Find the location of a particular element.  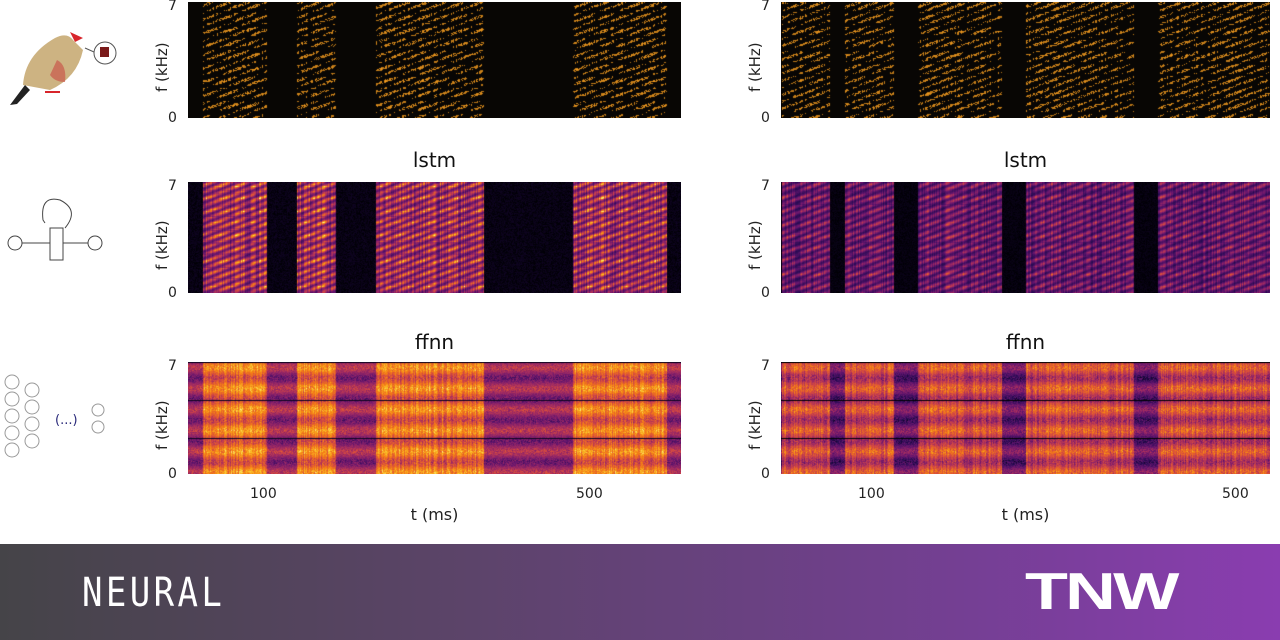

spectrogram-song-right is located at coordinates (1025, 60).